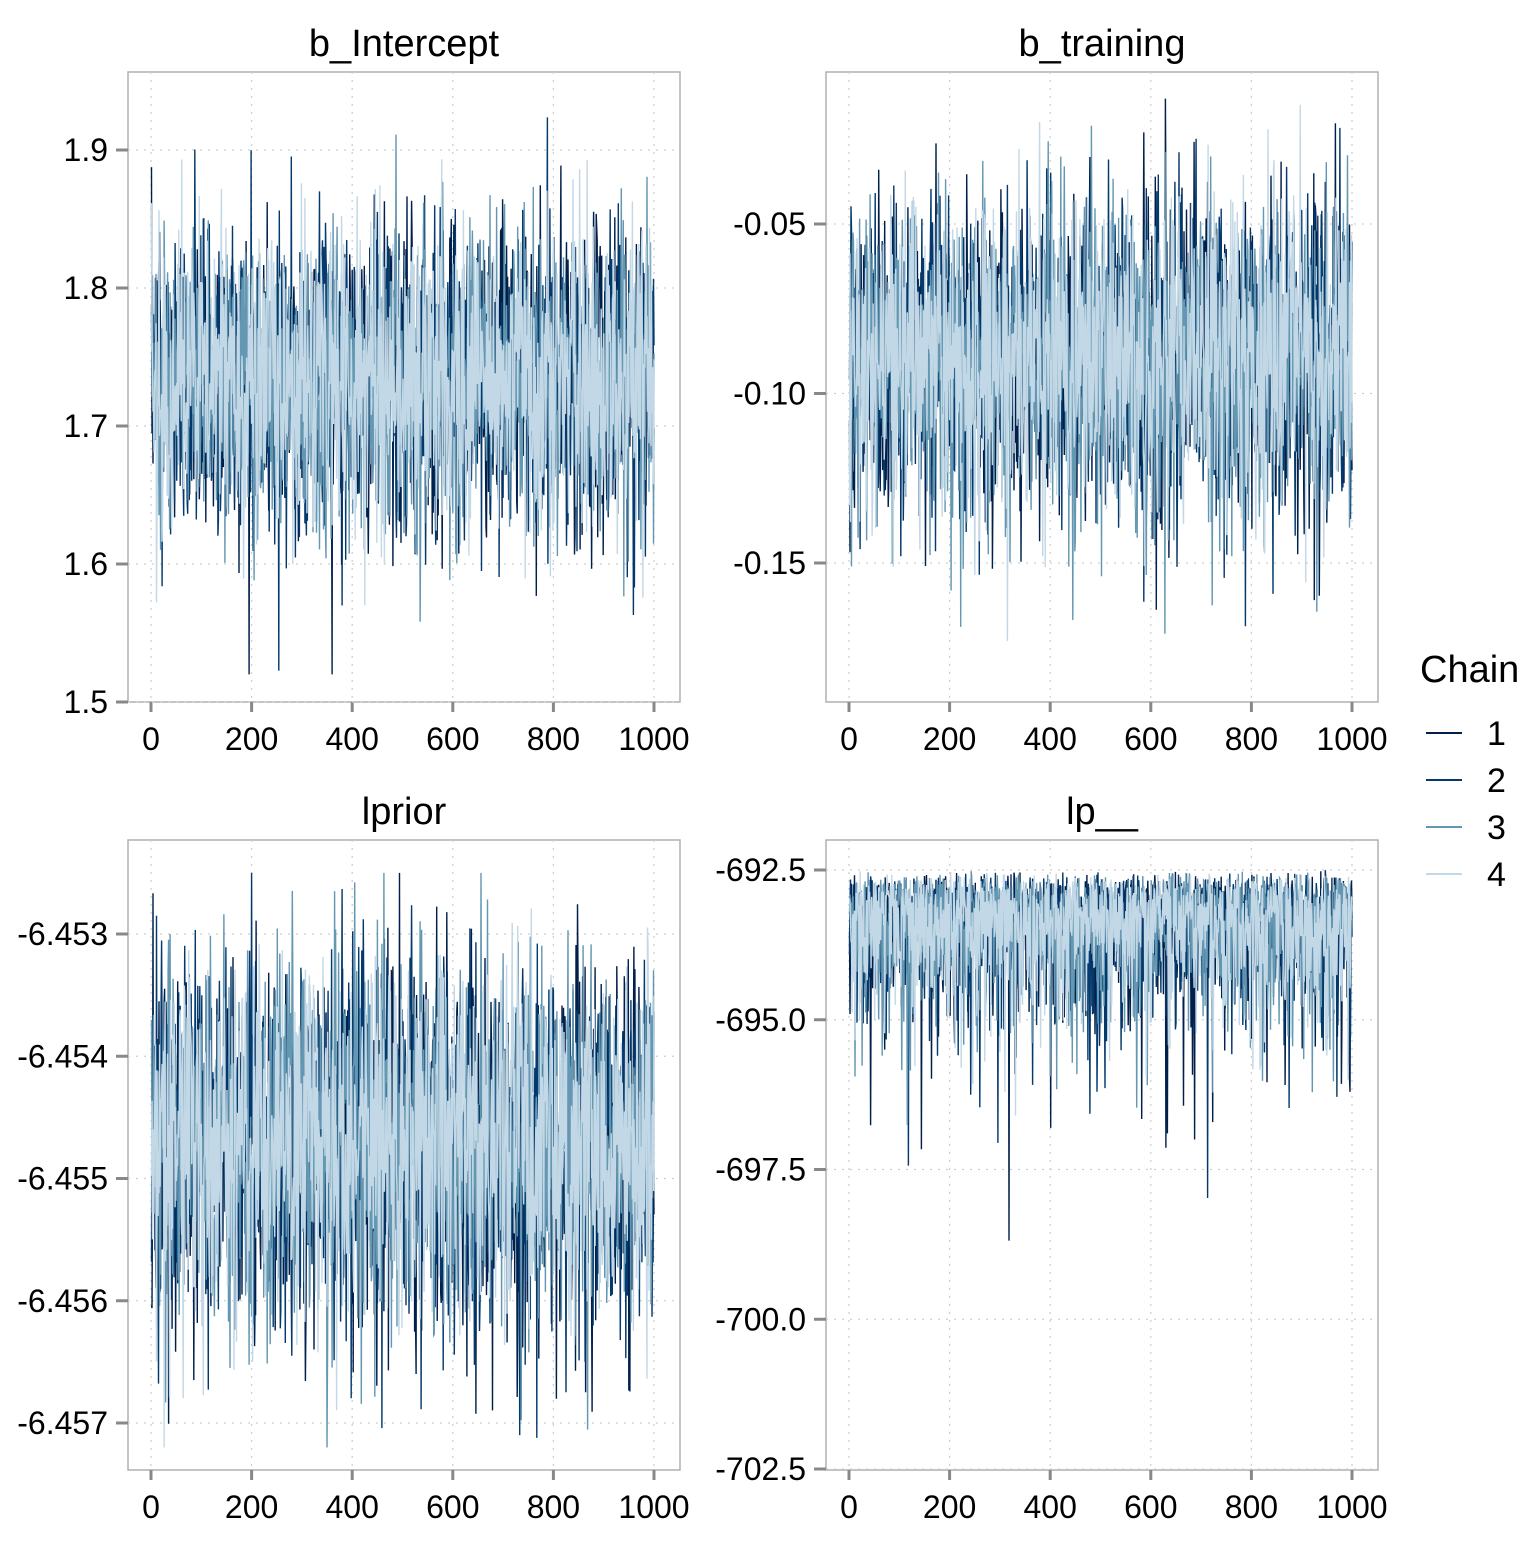 This screenshot has width=1536, height=1541. Describe the element at coordinates (760, 1469) in the screenshot. I see `y-tick-label: -702.5` at that location.